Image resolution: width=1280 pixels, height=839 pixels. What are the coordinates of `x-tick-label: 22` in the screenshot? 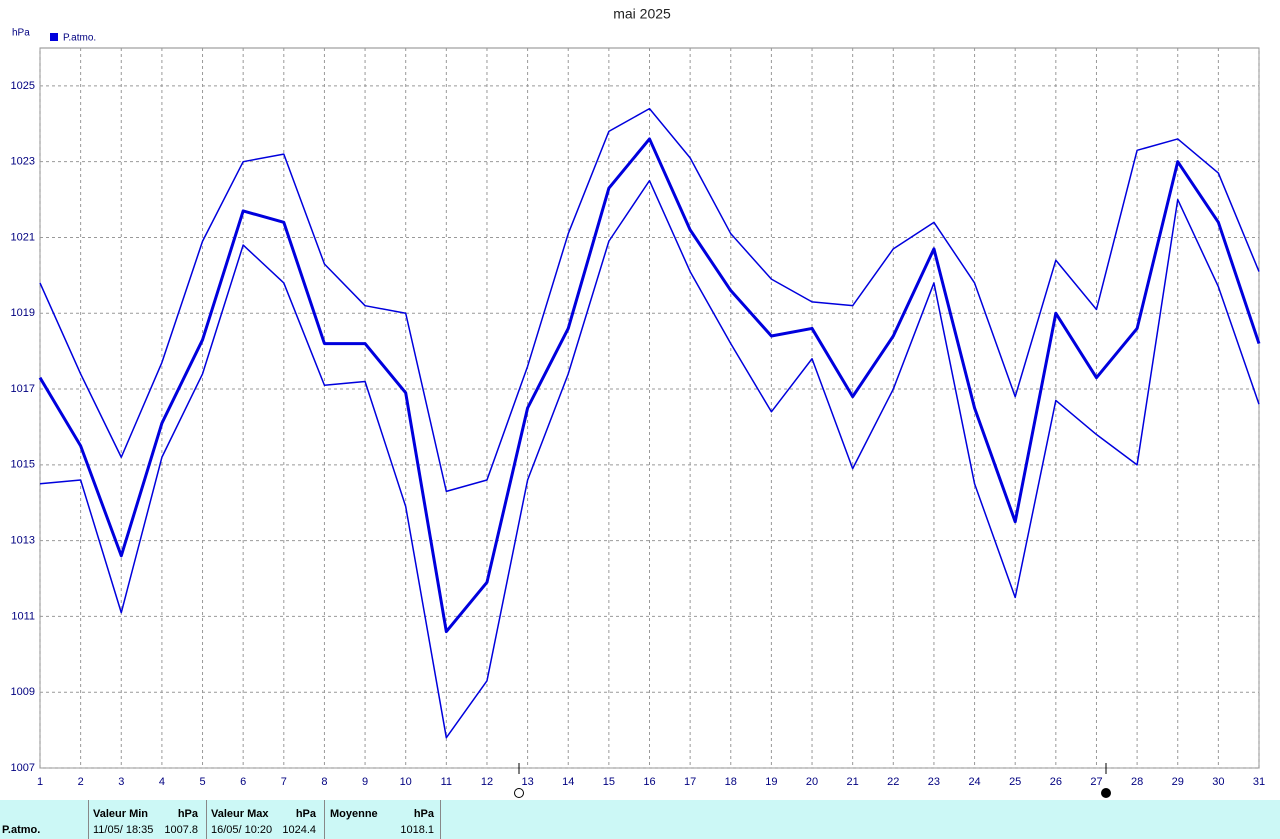 It's located at (893, 782).